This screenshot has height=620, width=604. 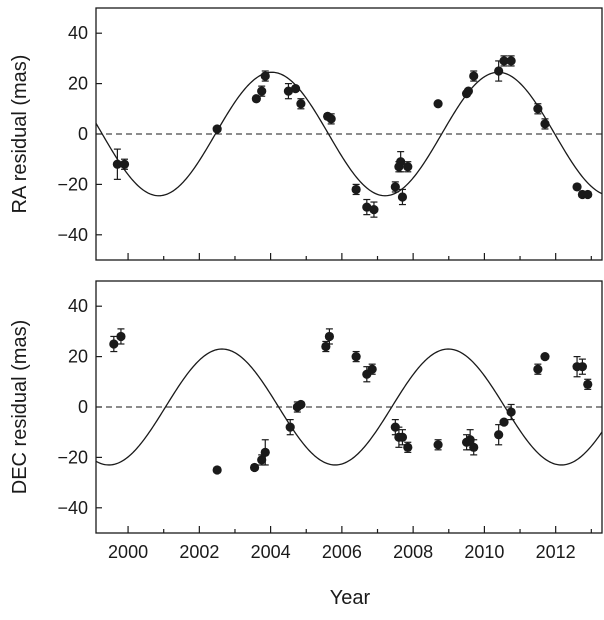 What do you see at coordinates (484, 552) in the screenshot?
I see `x-tick-label: 2010` at bounding box center [484, 552].